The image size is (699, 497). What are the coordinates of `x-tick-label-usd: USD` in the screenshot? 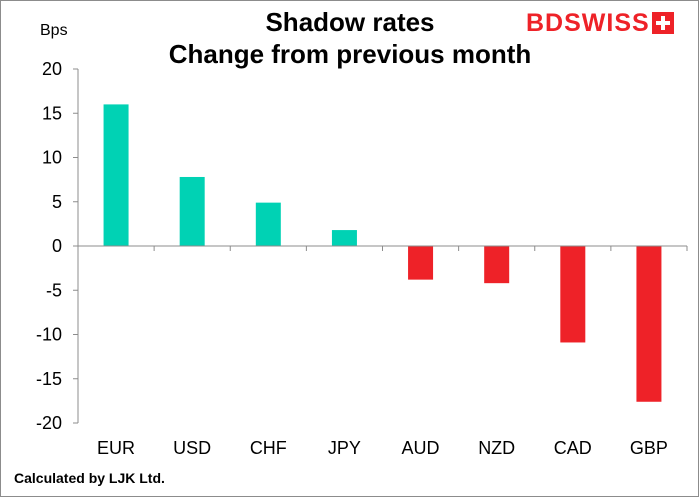 It's located at (192, 448).